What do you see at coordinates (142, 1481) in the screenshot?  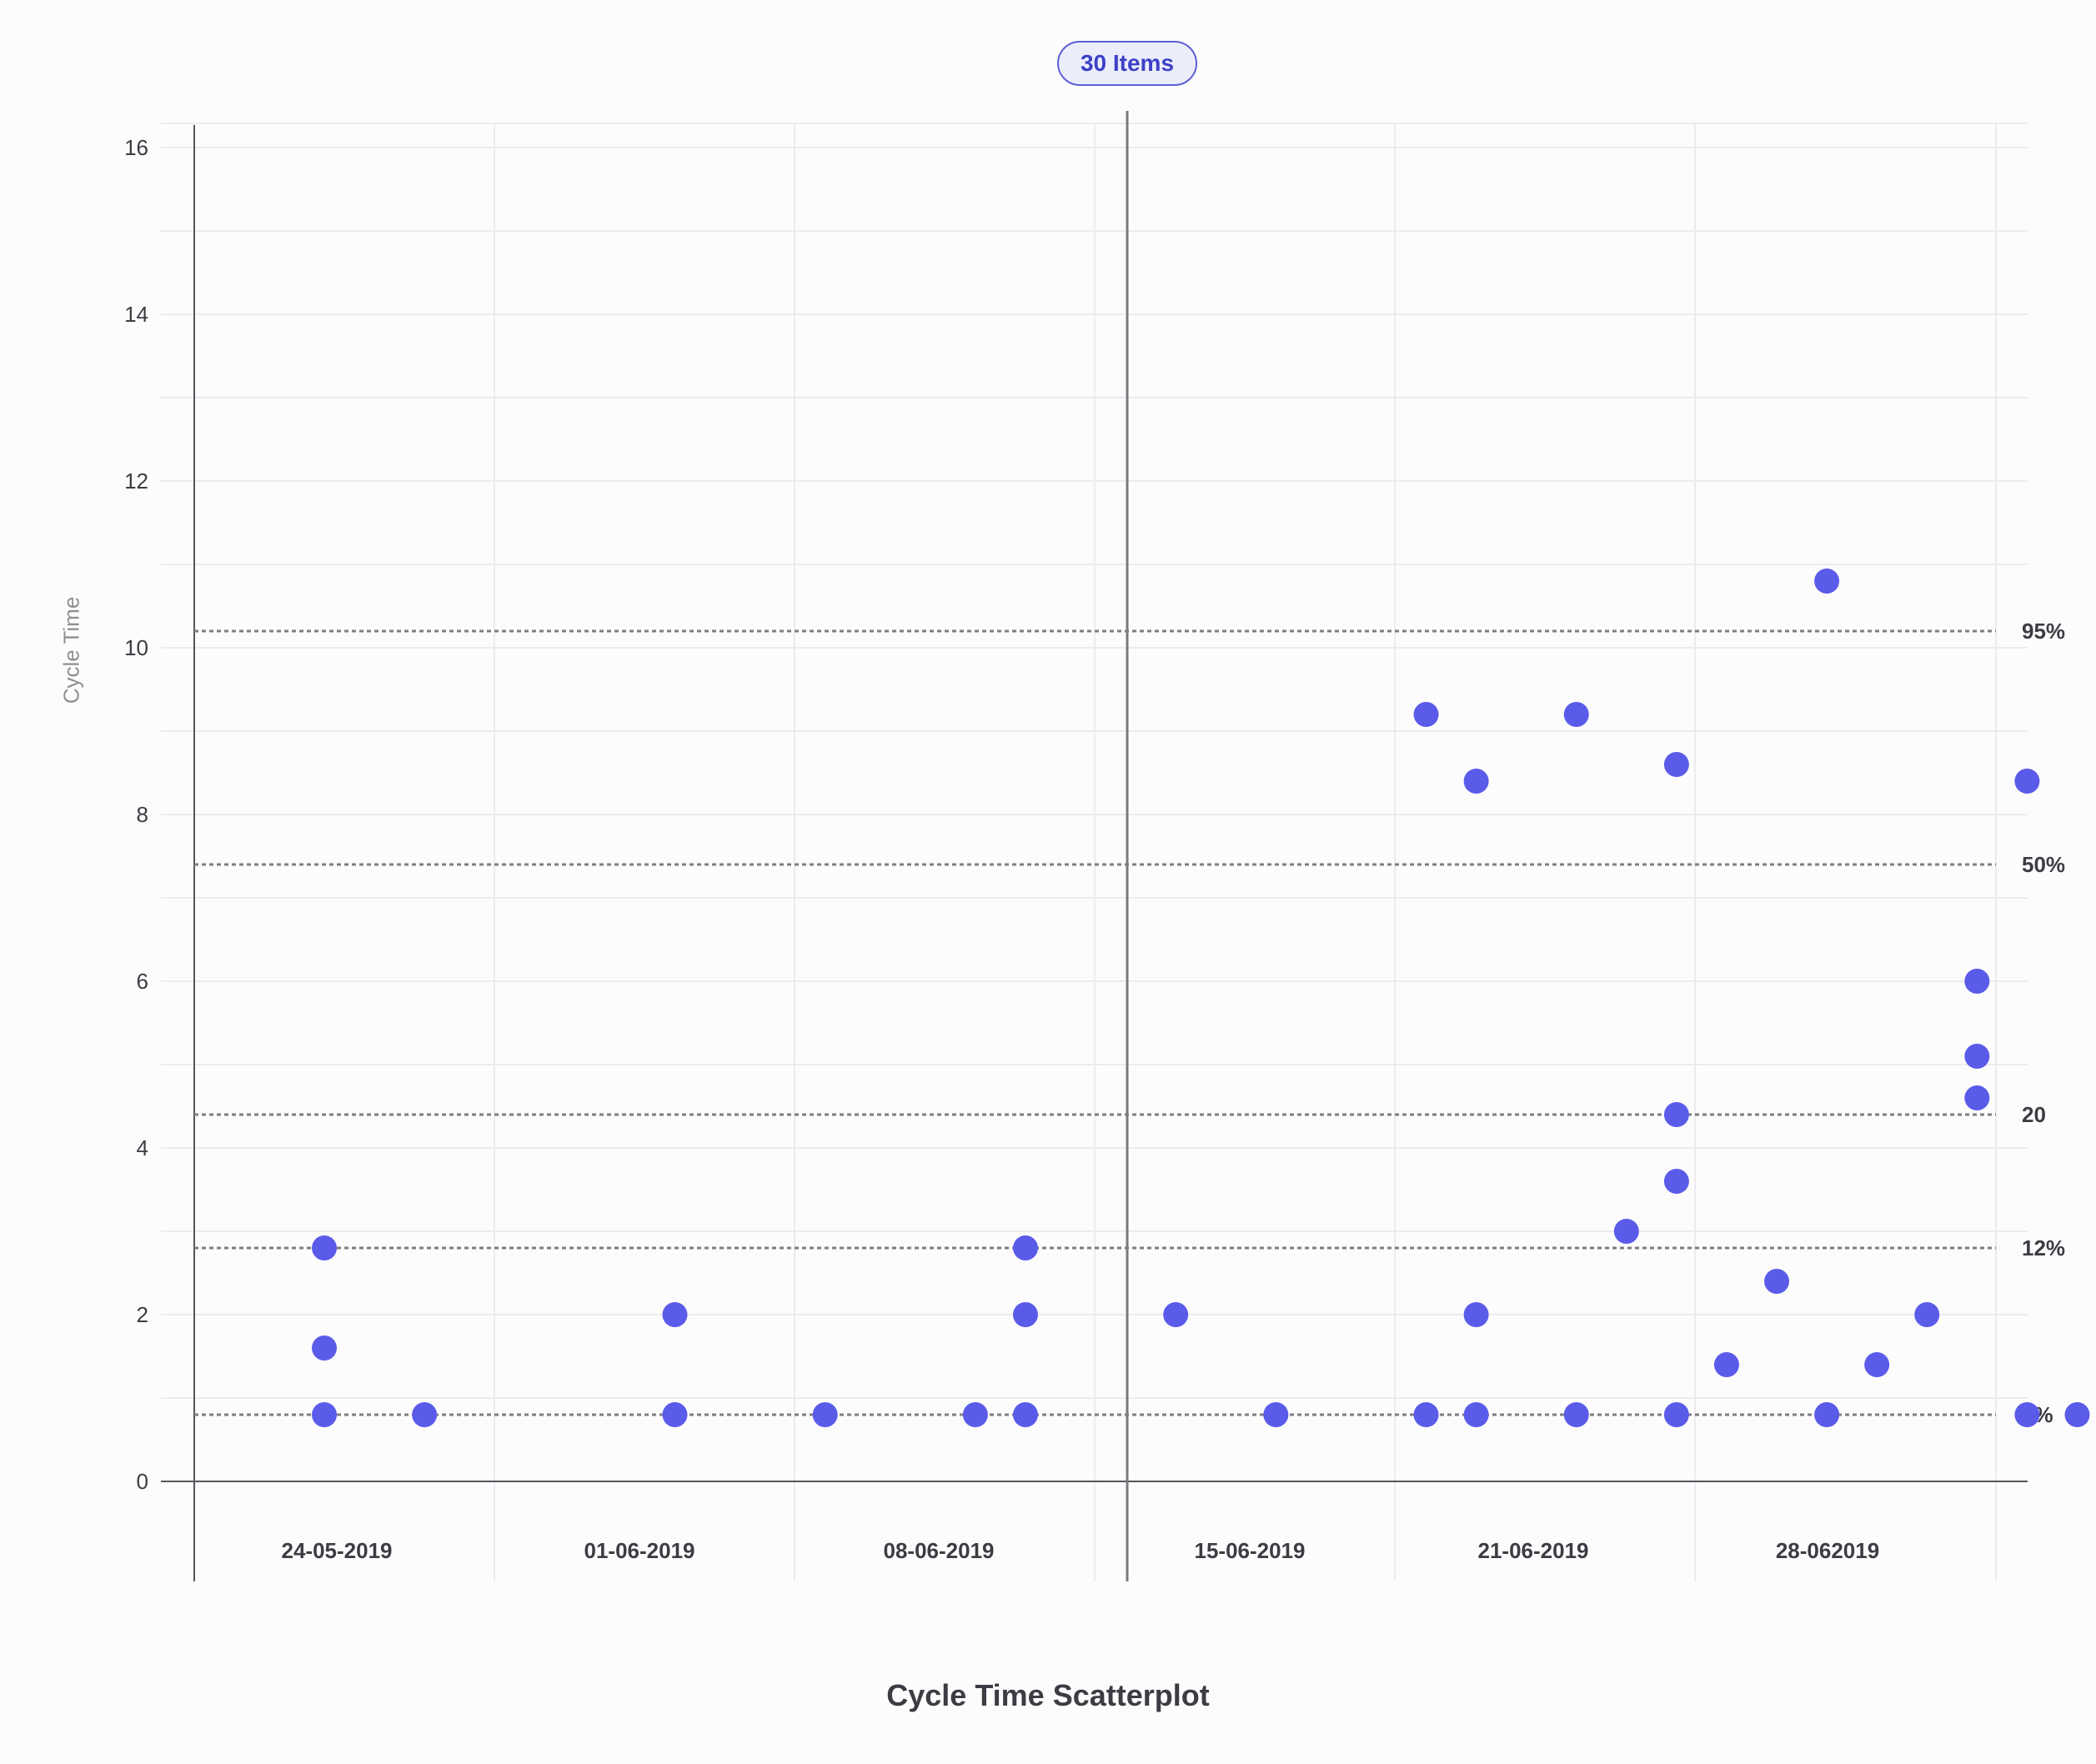 I see `y-tick-label: 0` at bounding box center [142, 1481].